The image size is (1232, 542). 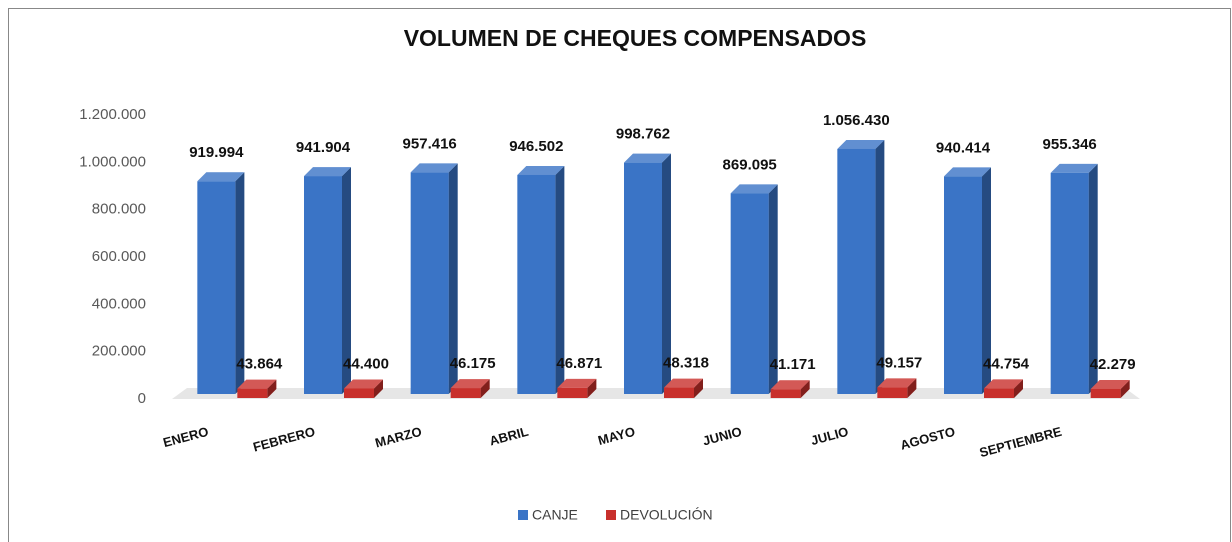 What do you see at coordinates (1006, 363) in the screenshot?
I see `value-label: 44.754` at bounding box center [1006, 363].